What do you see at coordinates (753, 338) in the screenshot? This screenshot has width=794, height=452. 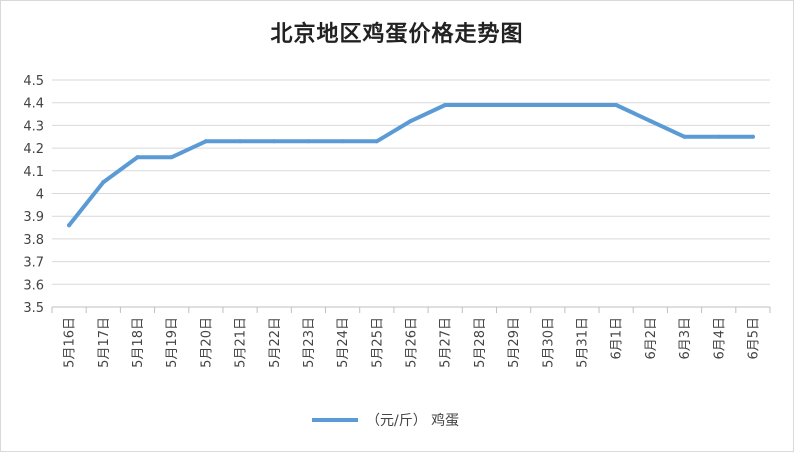 I see `x-tick-label: 6月5日` at bounding box center [753, 338].